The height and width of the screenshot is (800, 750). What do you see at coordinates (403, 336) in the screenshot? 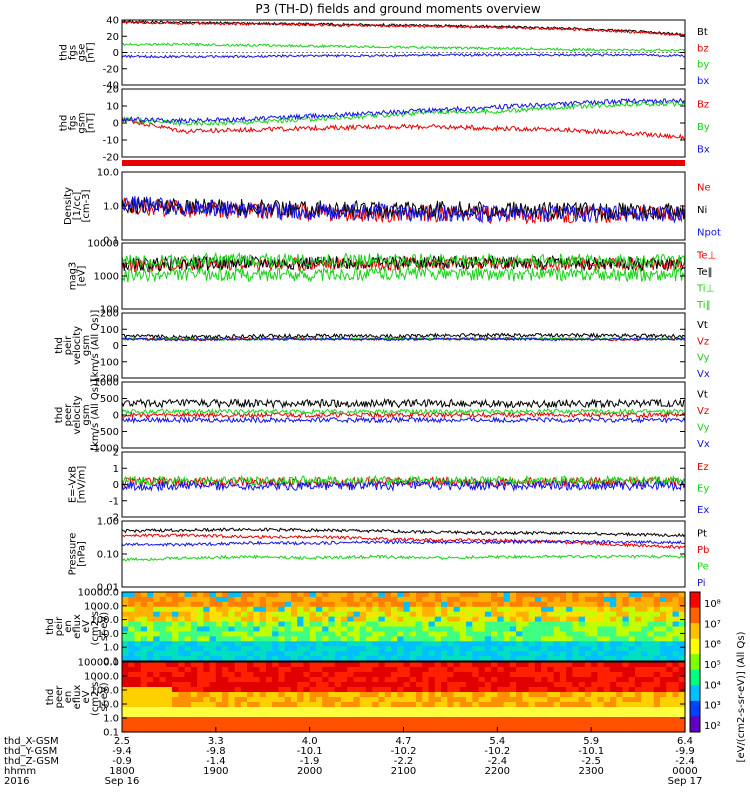
I see `series-Vt` at bounding box center [403, 336].